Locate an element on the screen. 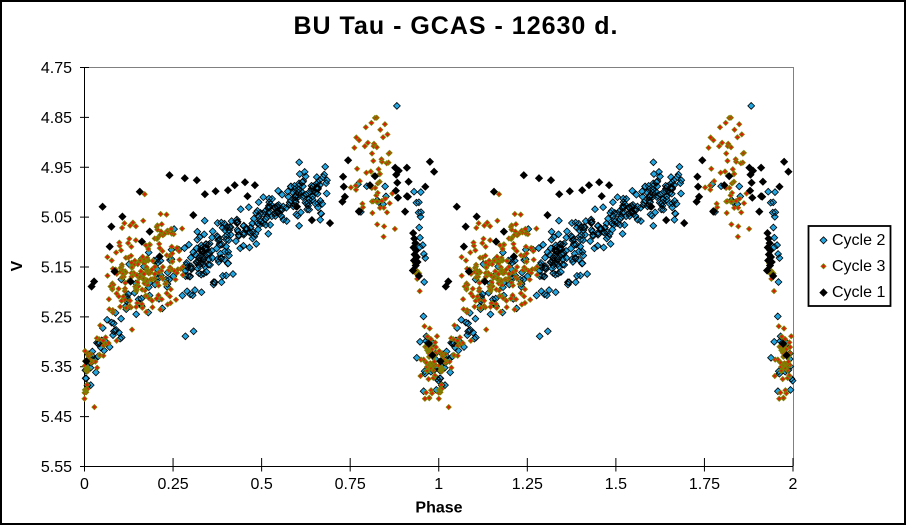  svg-text: 1.5 is located at coordinates (616, 484).